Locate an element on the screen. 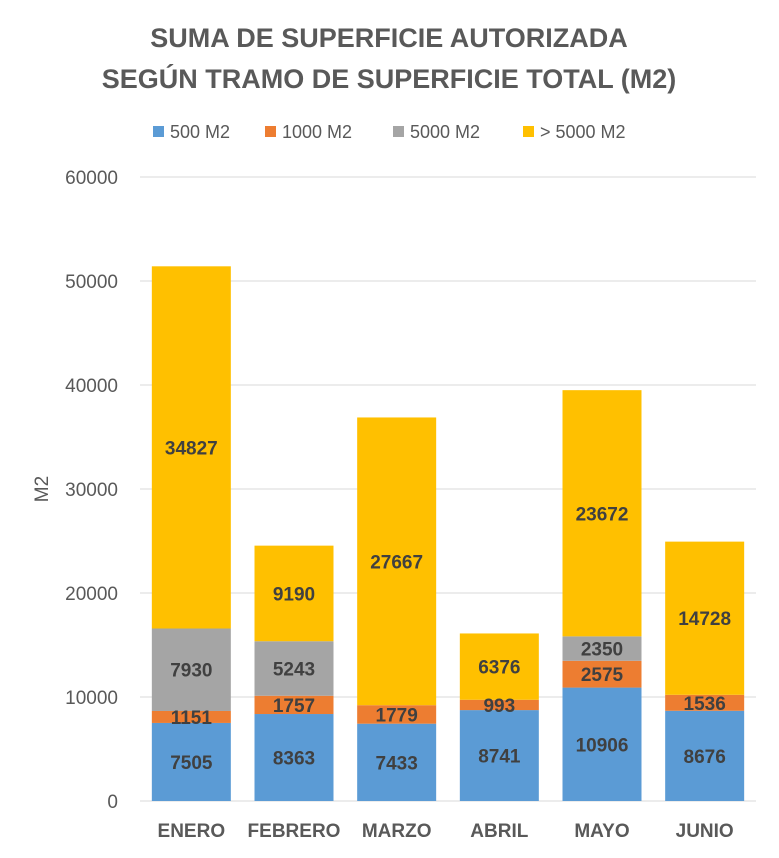 This screenshot has height=858, width=779. y-axis: 0 10000 20000 30000 40000 50000 60000 is located at coordinates (91, 490).